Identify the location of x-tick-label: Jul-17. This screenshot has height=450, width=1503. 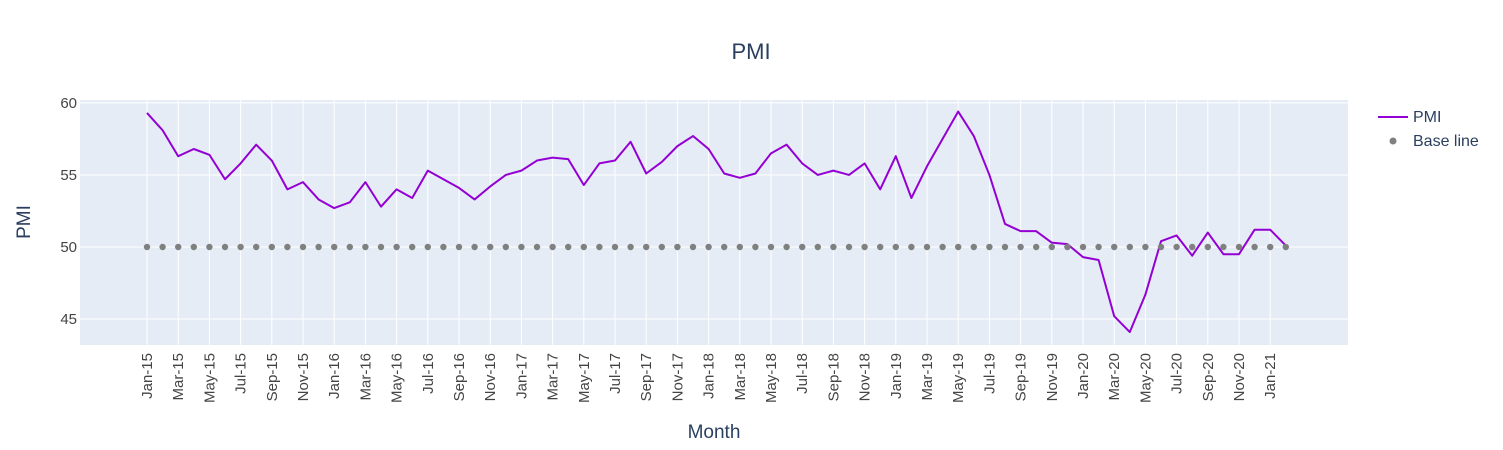
(615, 373).